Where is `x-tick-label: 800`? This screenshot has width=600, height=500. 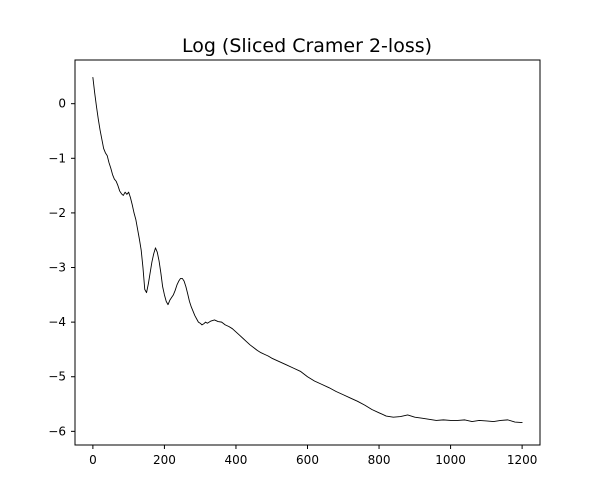
x-tick-label: 800 is located at coordinates (379, 460).